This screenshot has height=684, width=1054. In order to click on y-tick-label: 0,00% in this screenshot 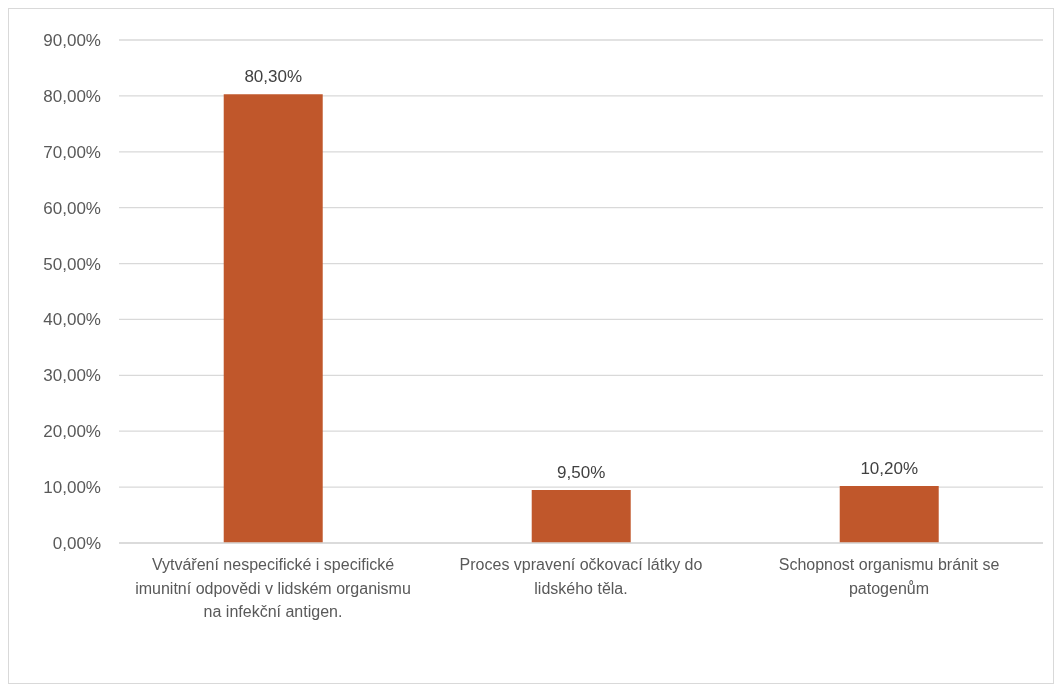, I will do `click(76, 544)`.